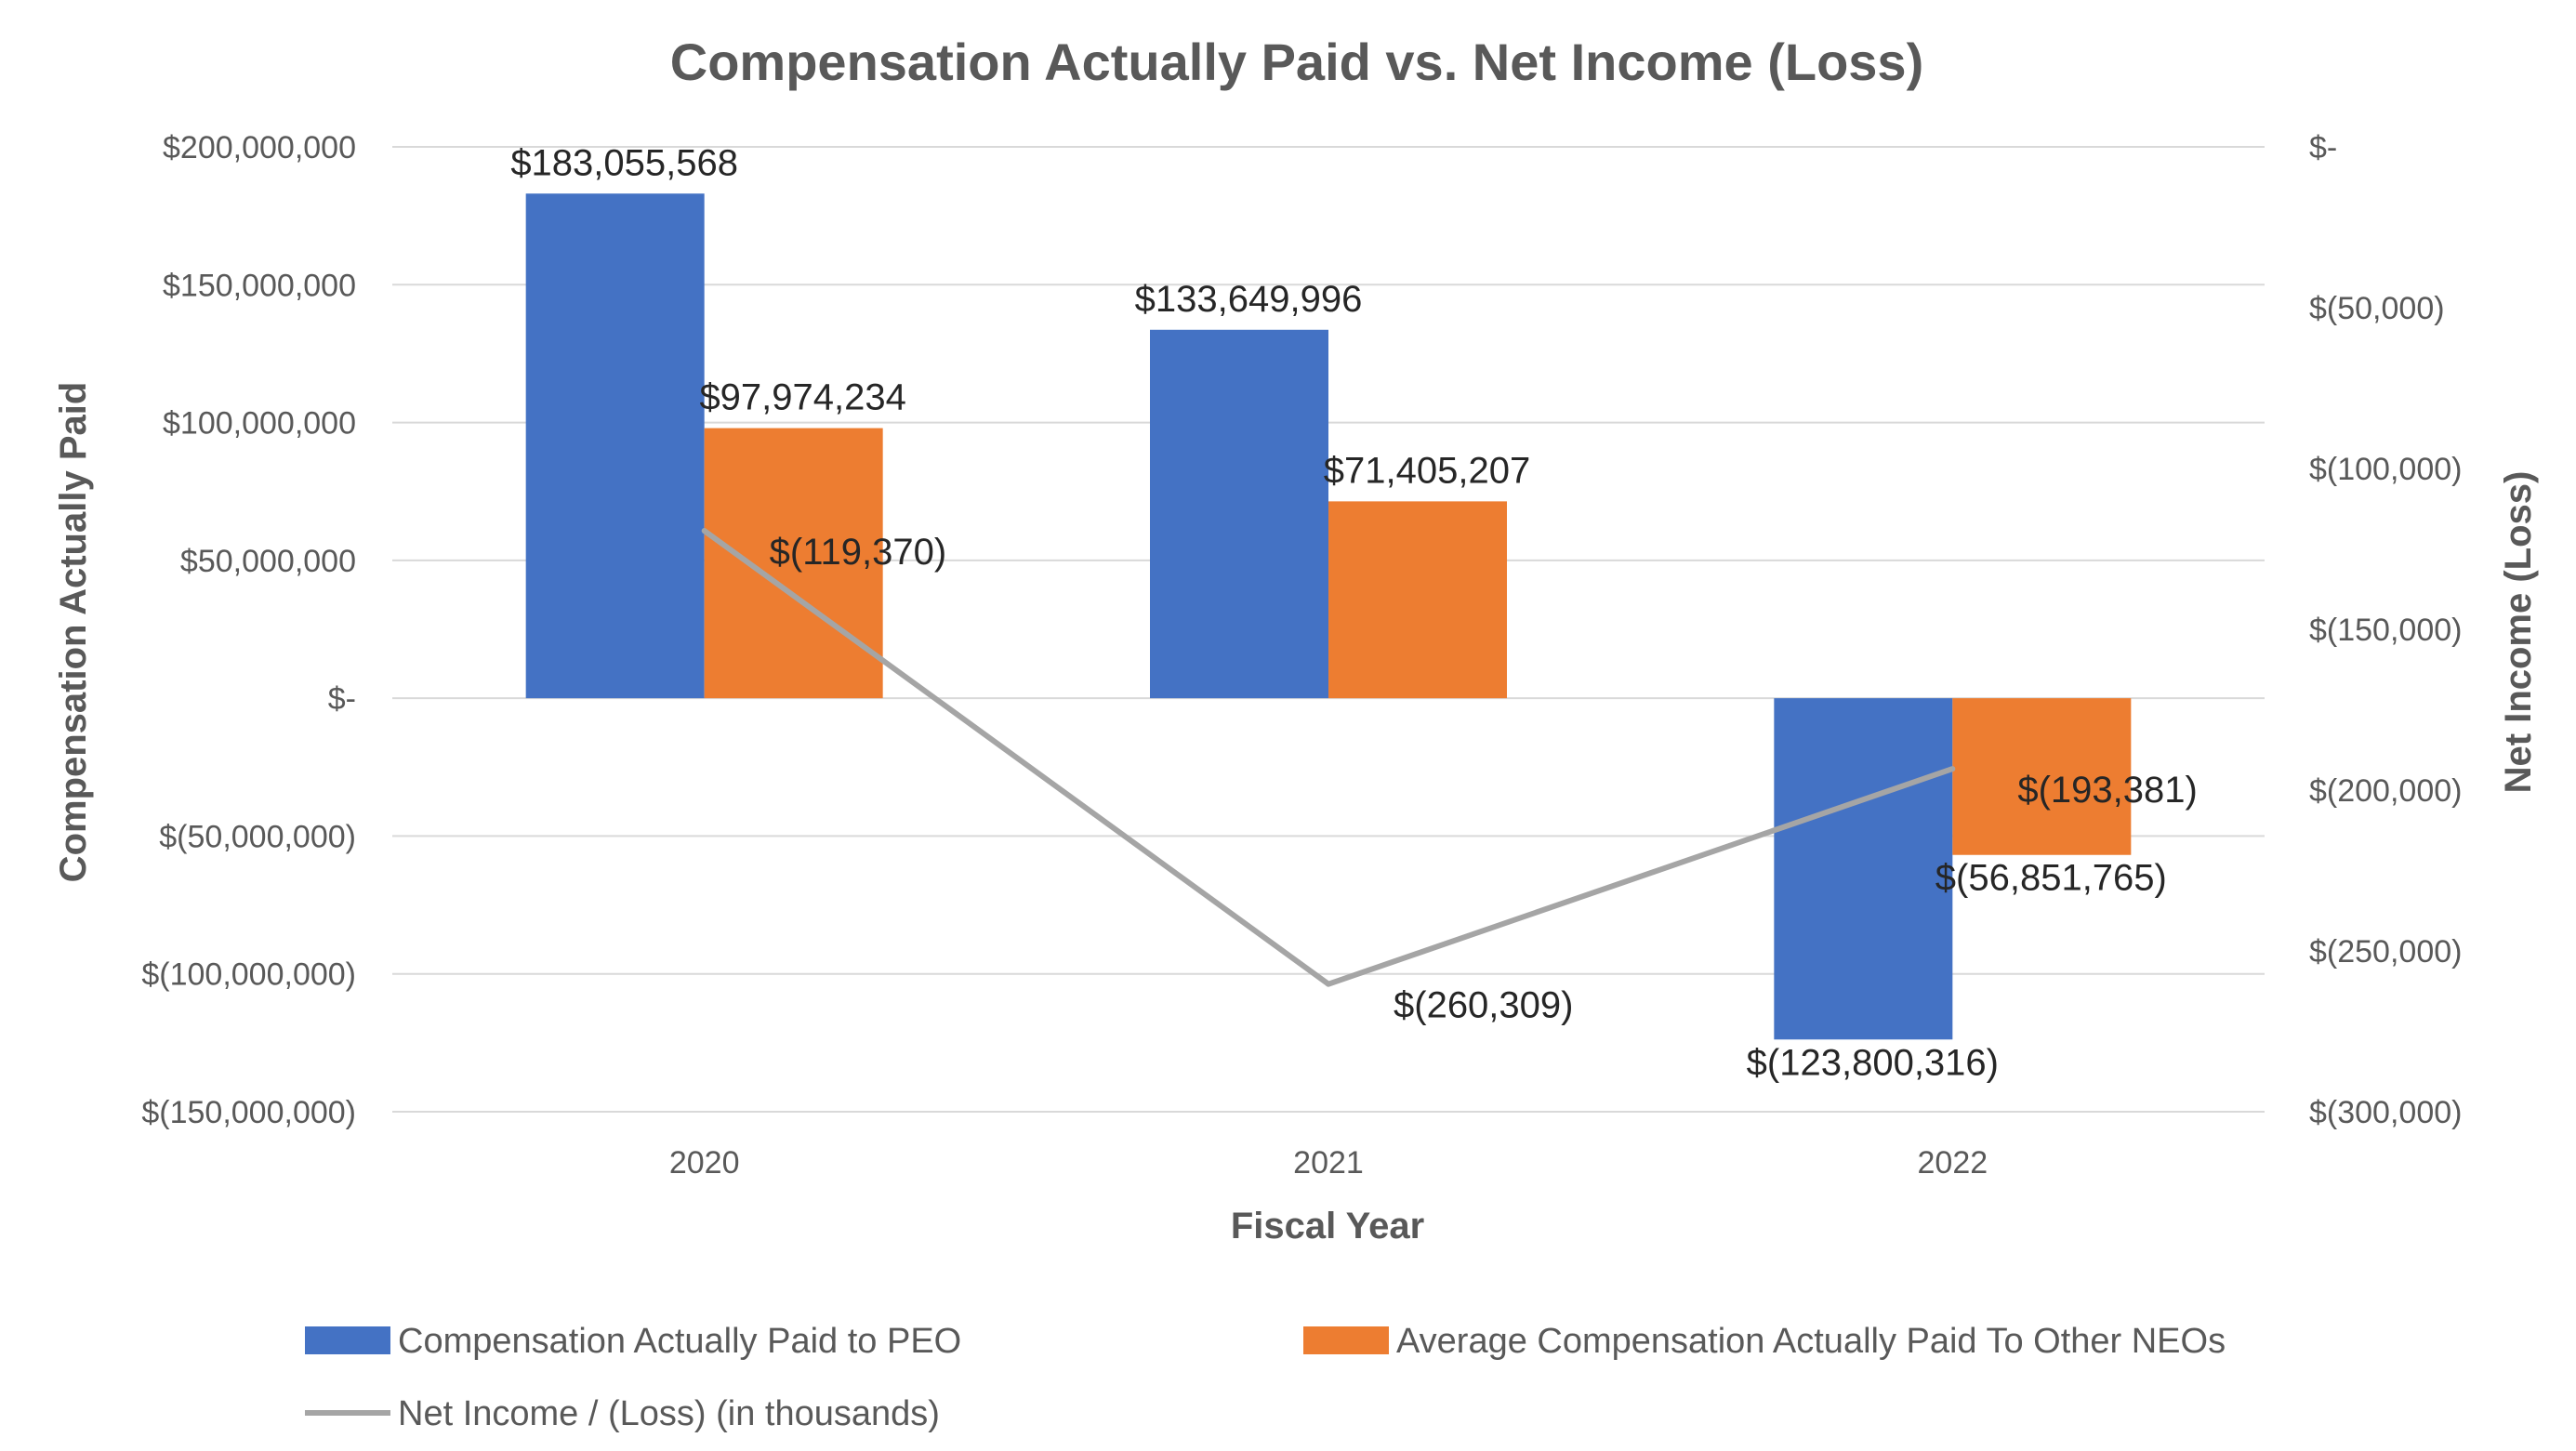 This screenshot has height=1451, width=2576. Describe the element at coordinates (257, 836) in the screenshot. I see `y-tick-label: $(50,000,000)` at that location.